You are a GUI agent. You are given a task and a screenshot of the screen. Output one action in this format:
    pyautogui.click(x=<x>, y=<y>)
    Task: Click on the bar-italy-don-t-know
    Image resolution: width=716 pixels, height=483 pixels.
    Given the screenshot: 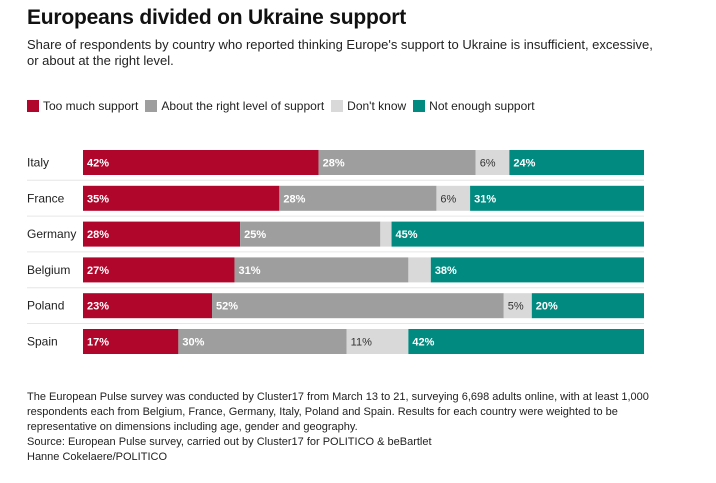 What is the action you would take?
    pyautogui.click(x=492, y=162)
    